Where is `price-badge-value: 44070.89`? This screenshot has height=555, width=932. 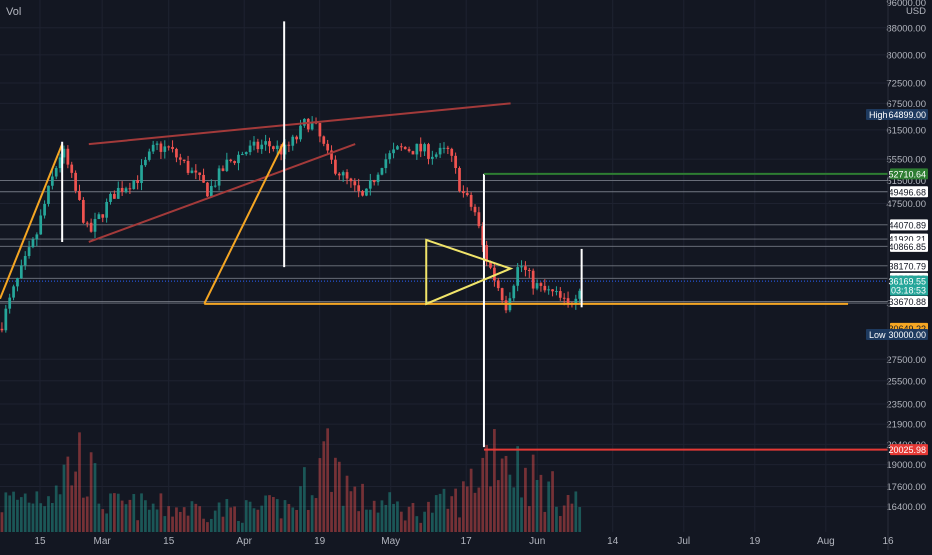 price-badge-value: 44070.89 is located at coordinates (907, 225).